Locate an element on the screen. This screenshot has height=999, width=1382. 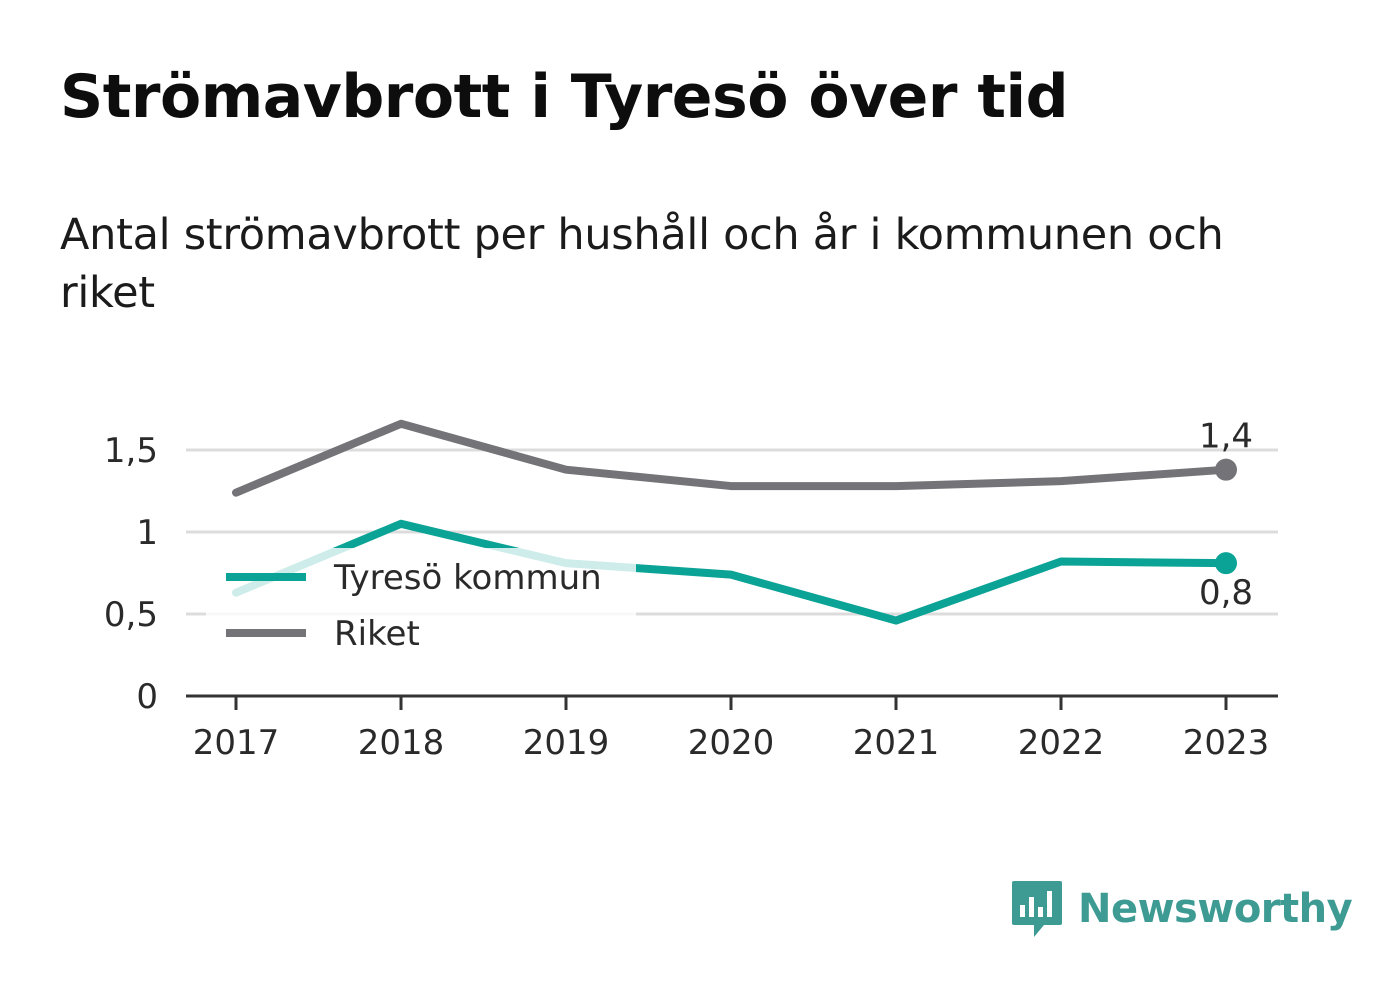
end-labels: 0,8 1,4 is located at coordinates (1226, 515).